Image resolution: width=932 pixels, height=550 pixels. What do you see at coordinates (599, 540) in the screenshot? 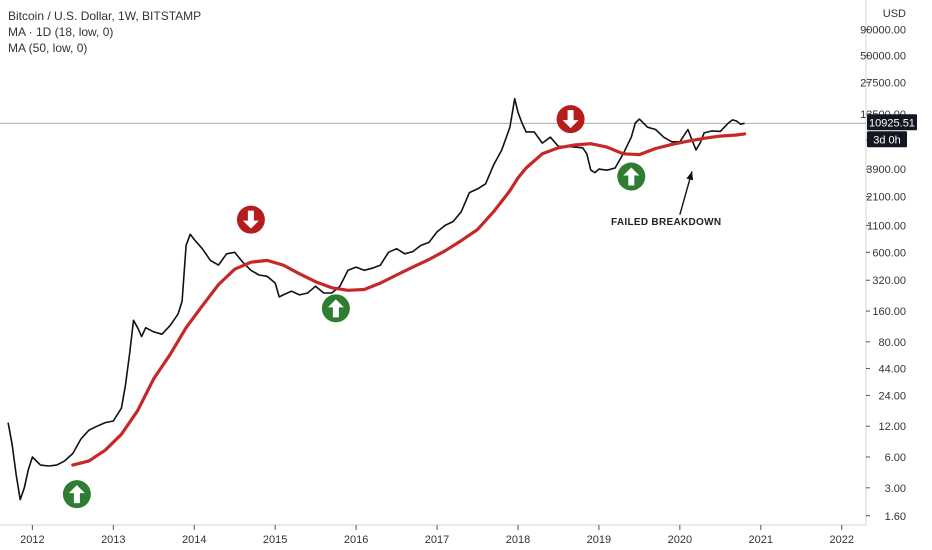
I see `x-tick-label: 2019` at bounding box center [599, 540].